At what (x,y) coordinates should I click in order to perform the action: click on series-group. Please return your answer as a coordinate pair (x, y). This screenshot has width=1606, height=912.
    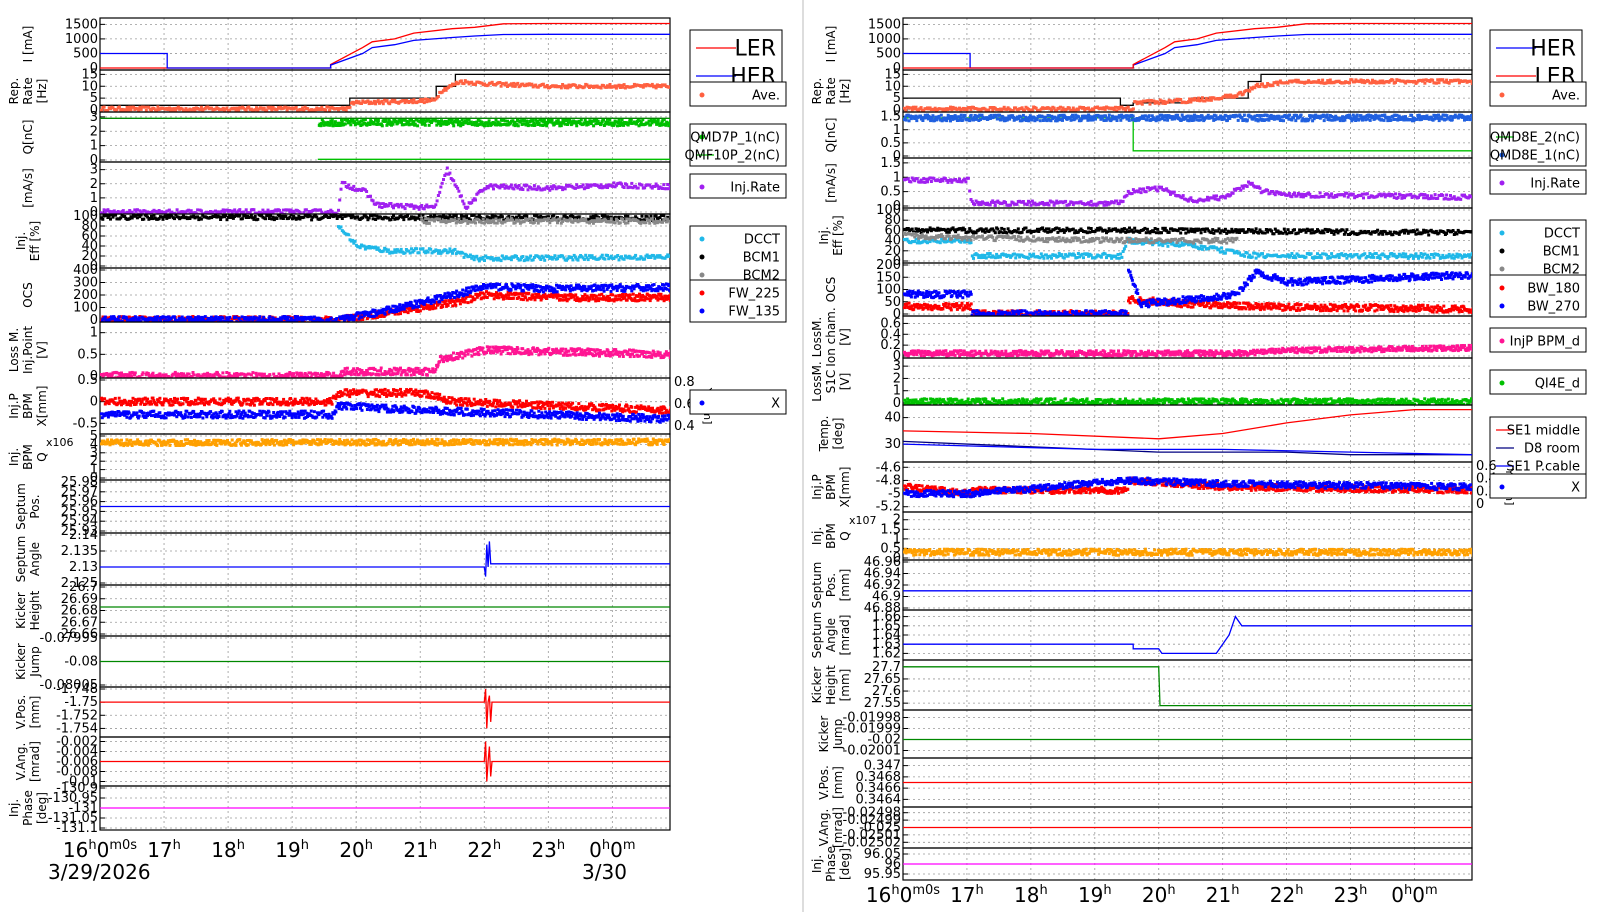
    Looking at the image, I should click on (385, 45).